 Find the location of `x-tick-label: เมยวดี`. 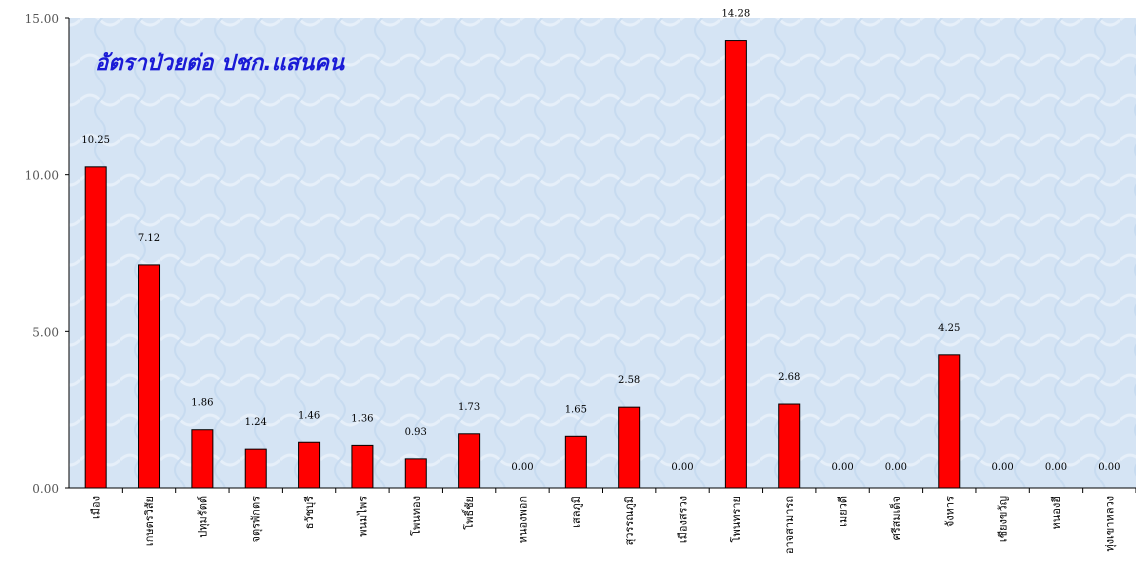

x-tick-label: เมยวดี is located at coordinates (843, 511).